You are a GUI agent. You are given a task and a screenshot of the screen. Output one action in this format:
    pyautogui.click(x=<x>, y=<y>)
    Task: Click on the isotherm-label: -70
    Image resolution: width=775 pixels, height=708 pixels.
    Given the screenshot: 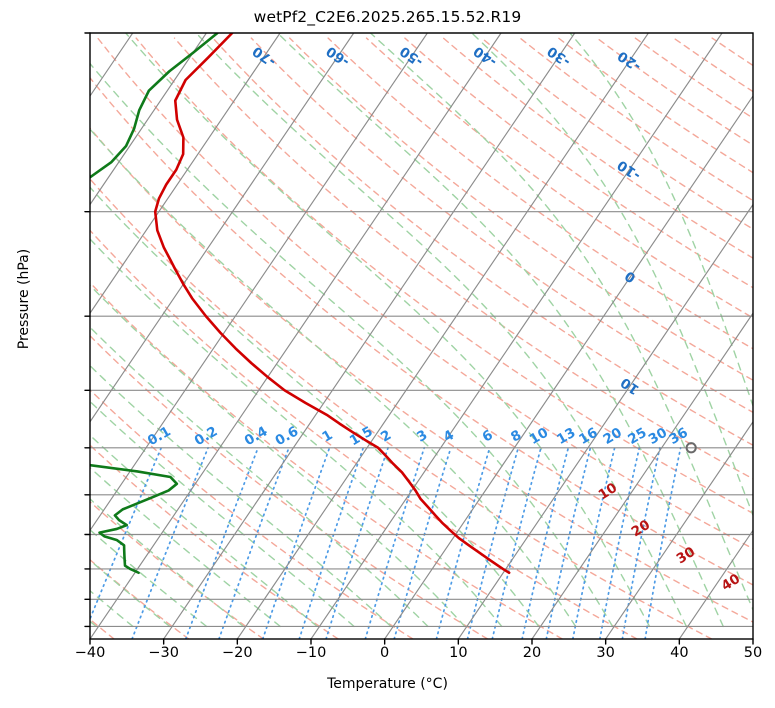 What is the action you would take?
    pyautogui.click(x=264, y=56)
    